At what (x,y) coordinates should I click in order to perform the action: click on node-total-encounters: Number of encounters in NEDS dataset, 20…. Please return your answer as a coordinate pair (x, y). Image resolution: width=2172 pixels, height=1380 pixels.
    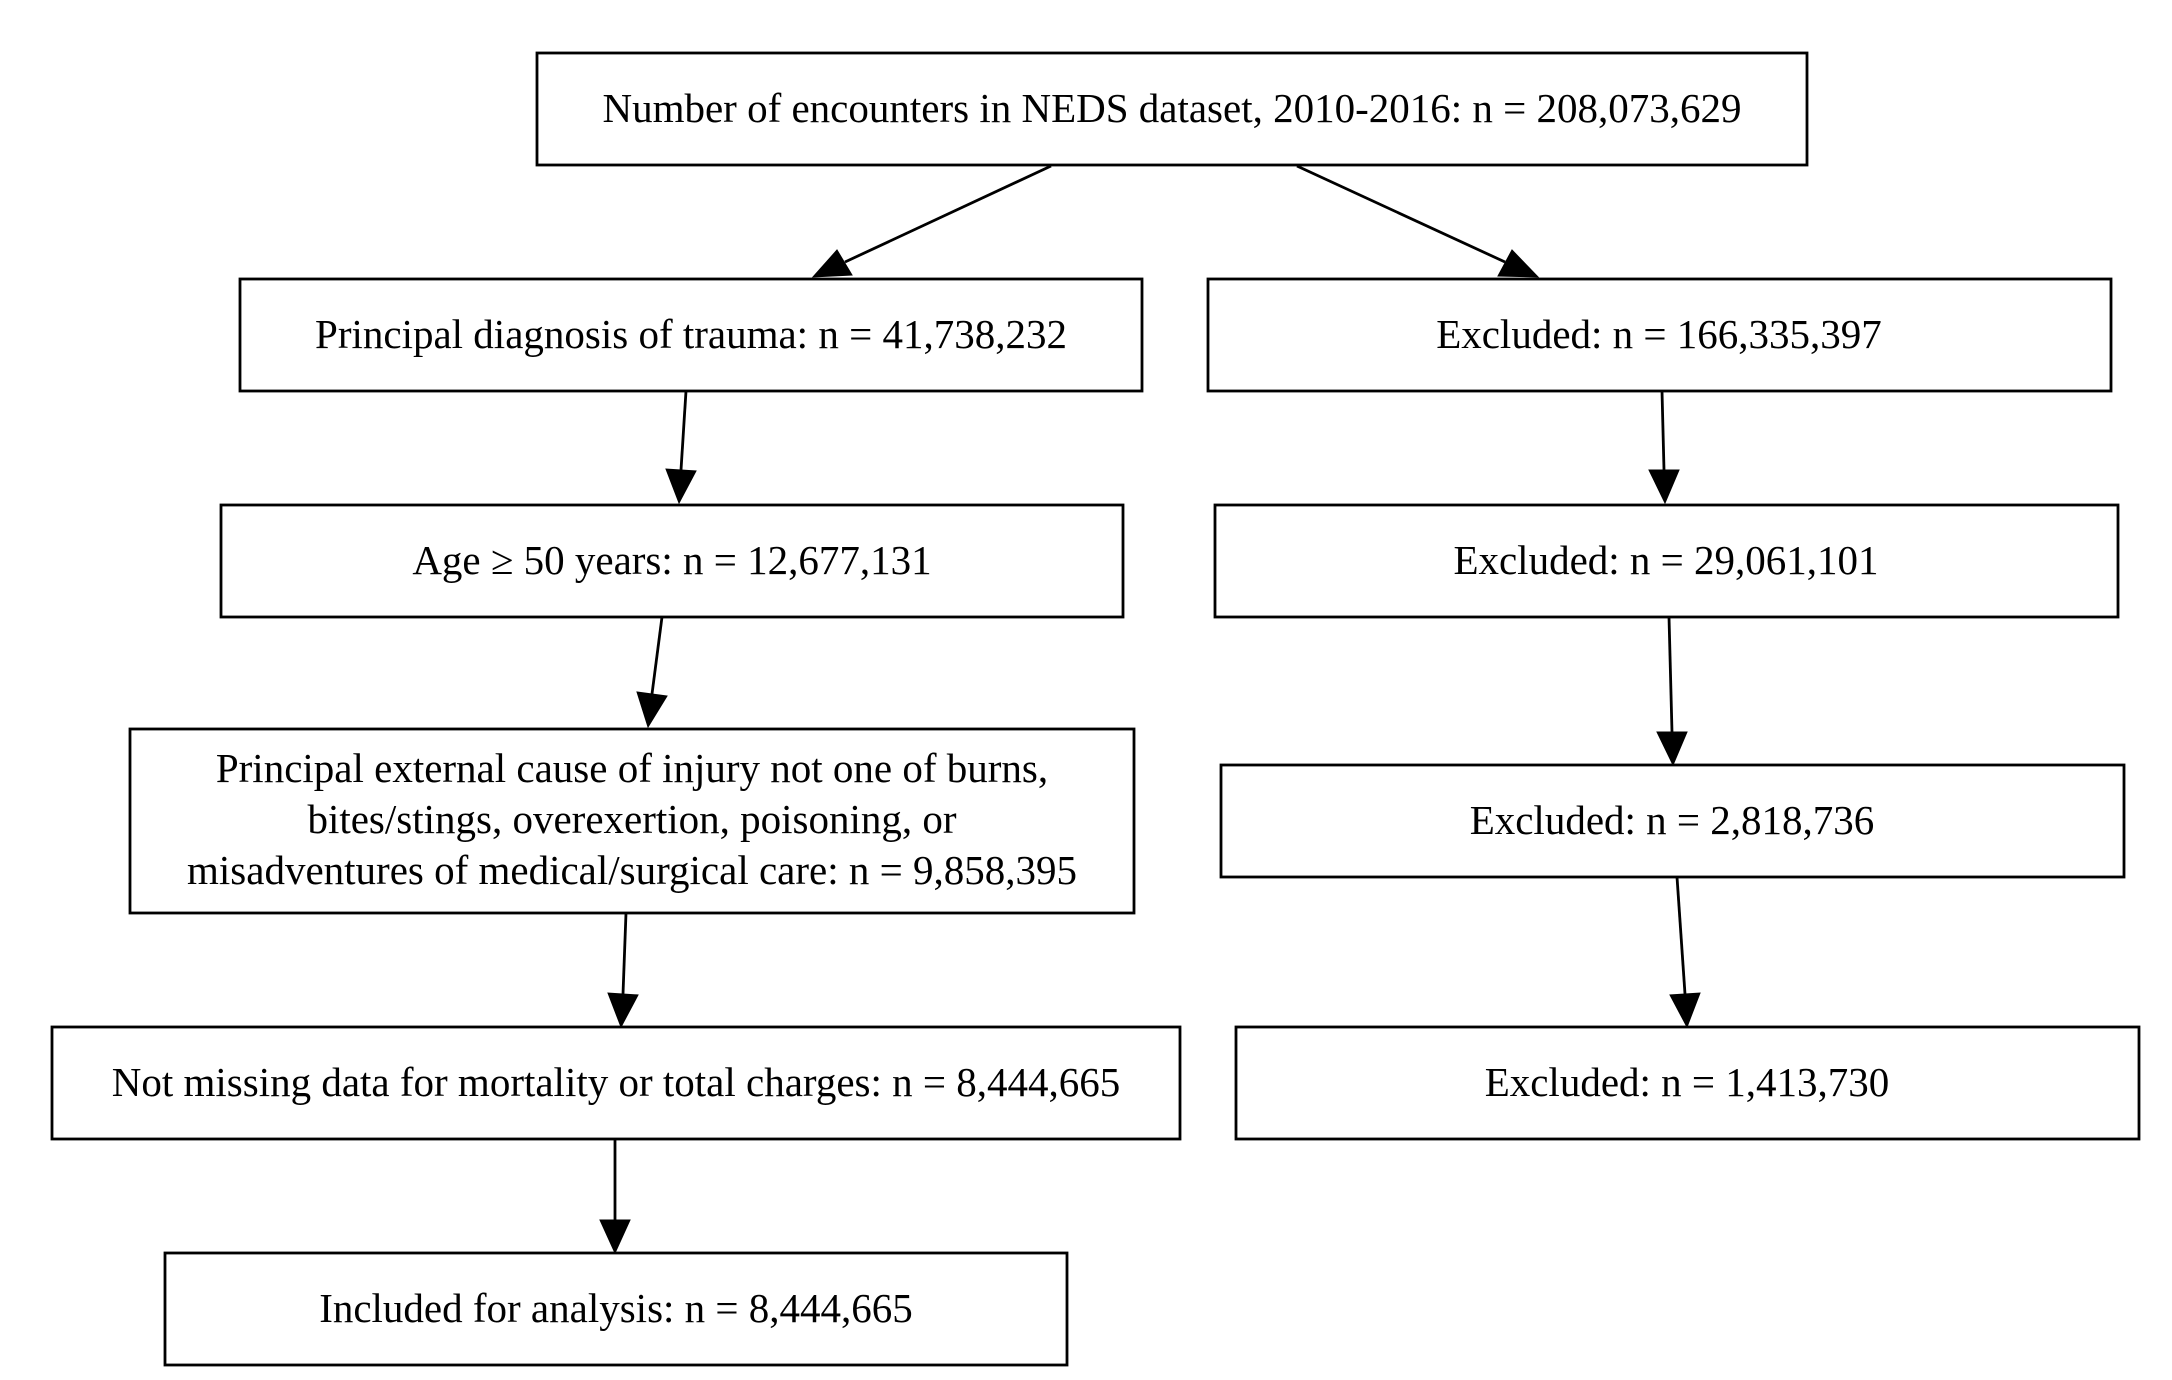
    Looking at the image, I should click on (1172, 109).